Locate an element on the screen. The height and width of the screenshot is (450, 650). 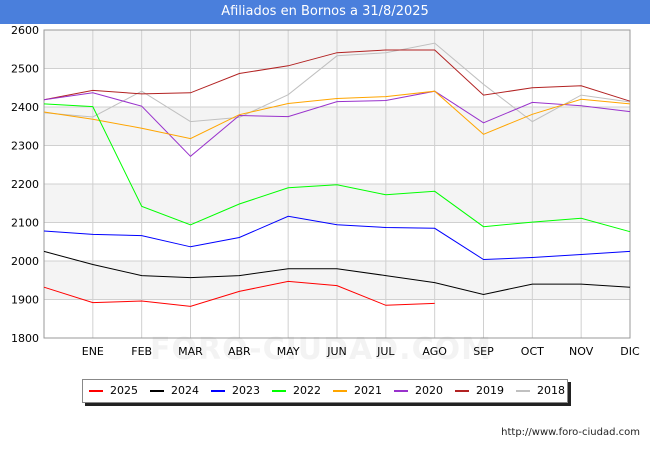
x-tick-label: ABR is located at coordinates (239, 351).